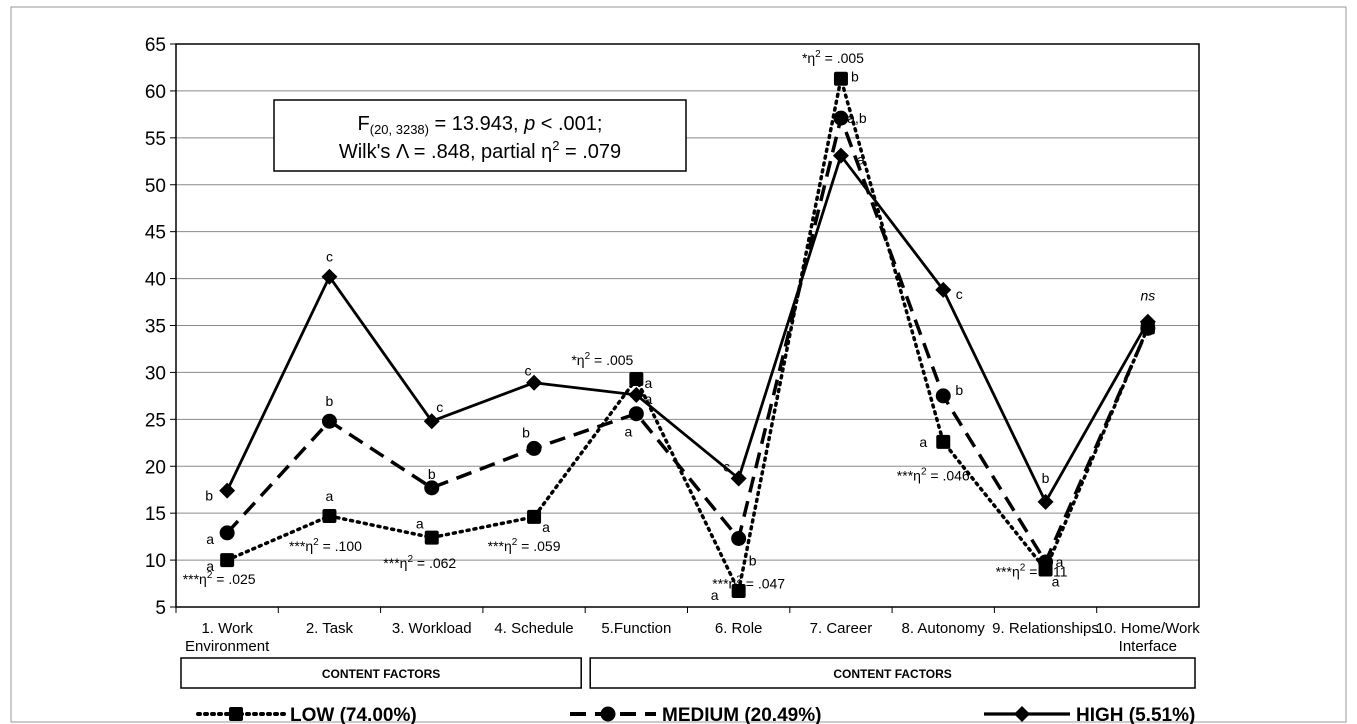  What do you see at coordinates (944, 628) in the screenshot?
I see `x-tick-label: 8. Autonomy` at bounding box center [944, 628].